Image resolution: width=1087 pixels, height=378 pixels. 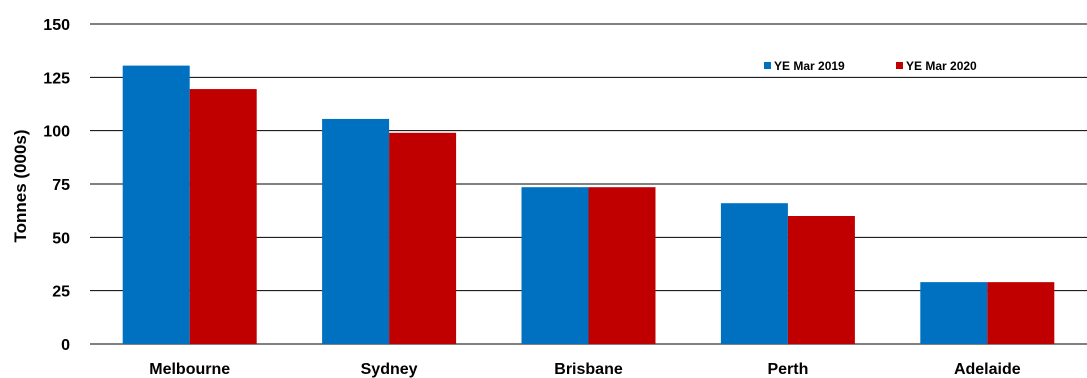 I want to click on y-tick-label: 125, so click(x=56, y=78).